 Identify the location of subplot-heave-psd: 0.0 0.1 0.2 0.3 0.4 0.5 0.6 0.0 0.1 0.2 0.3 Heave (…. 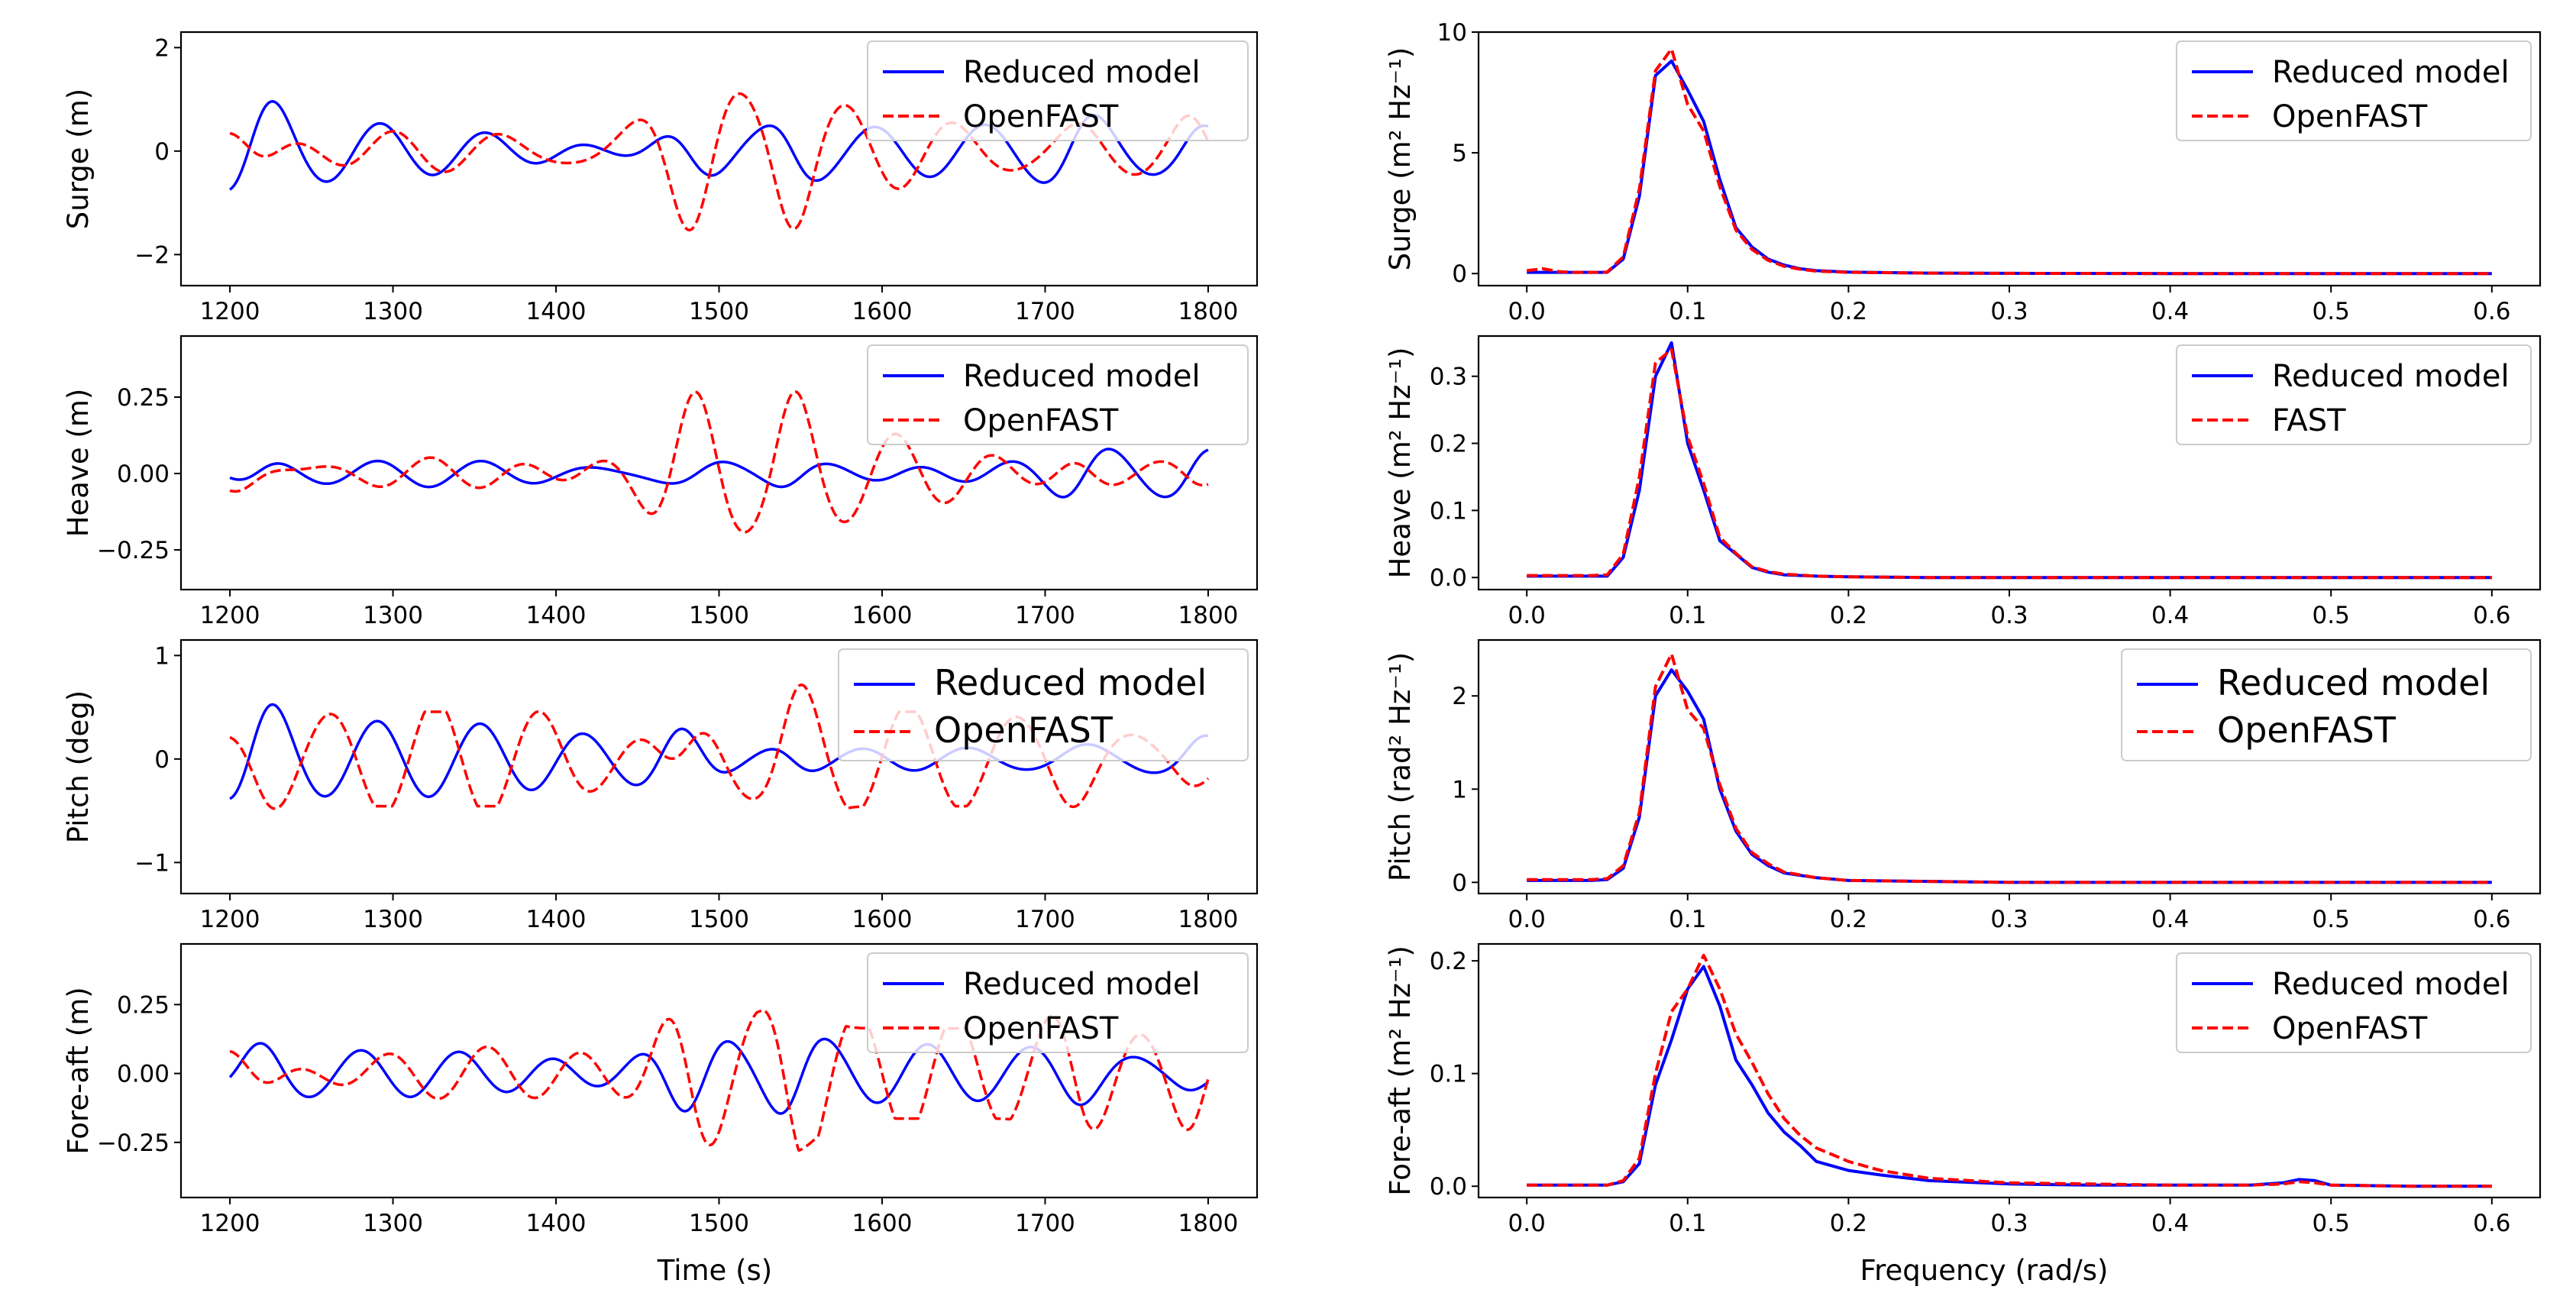
(1963, 482).